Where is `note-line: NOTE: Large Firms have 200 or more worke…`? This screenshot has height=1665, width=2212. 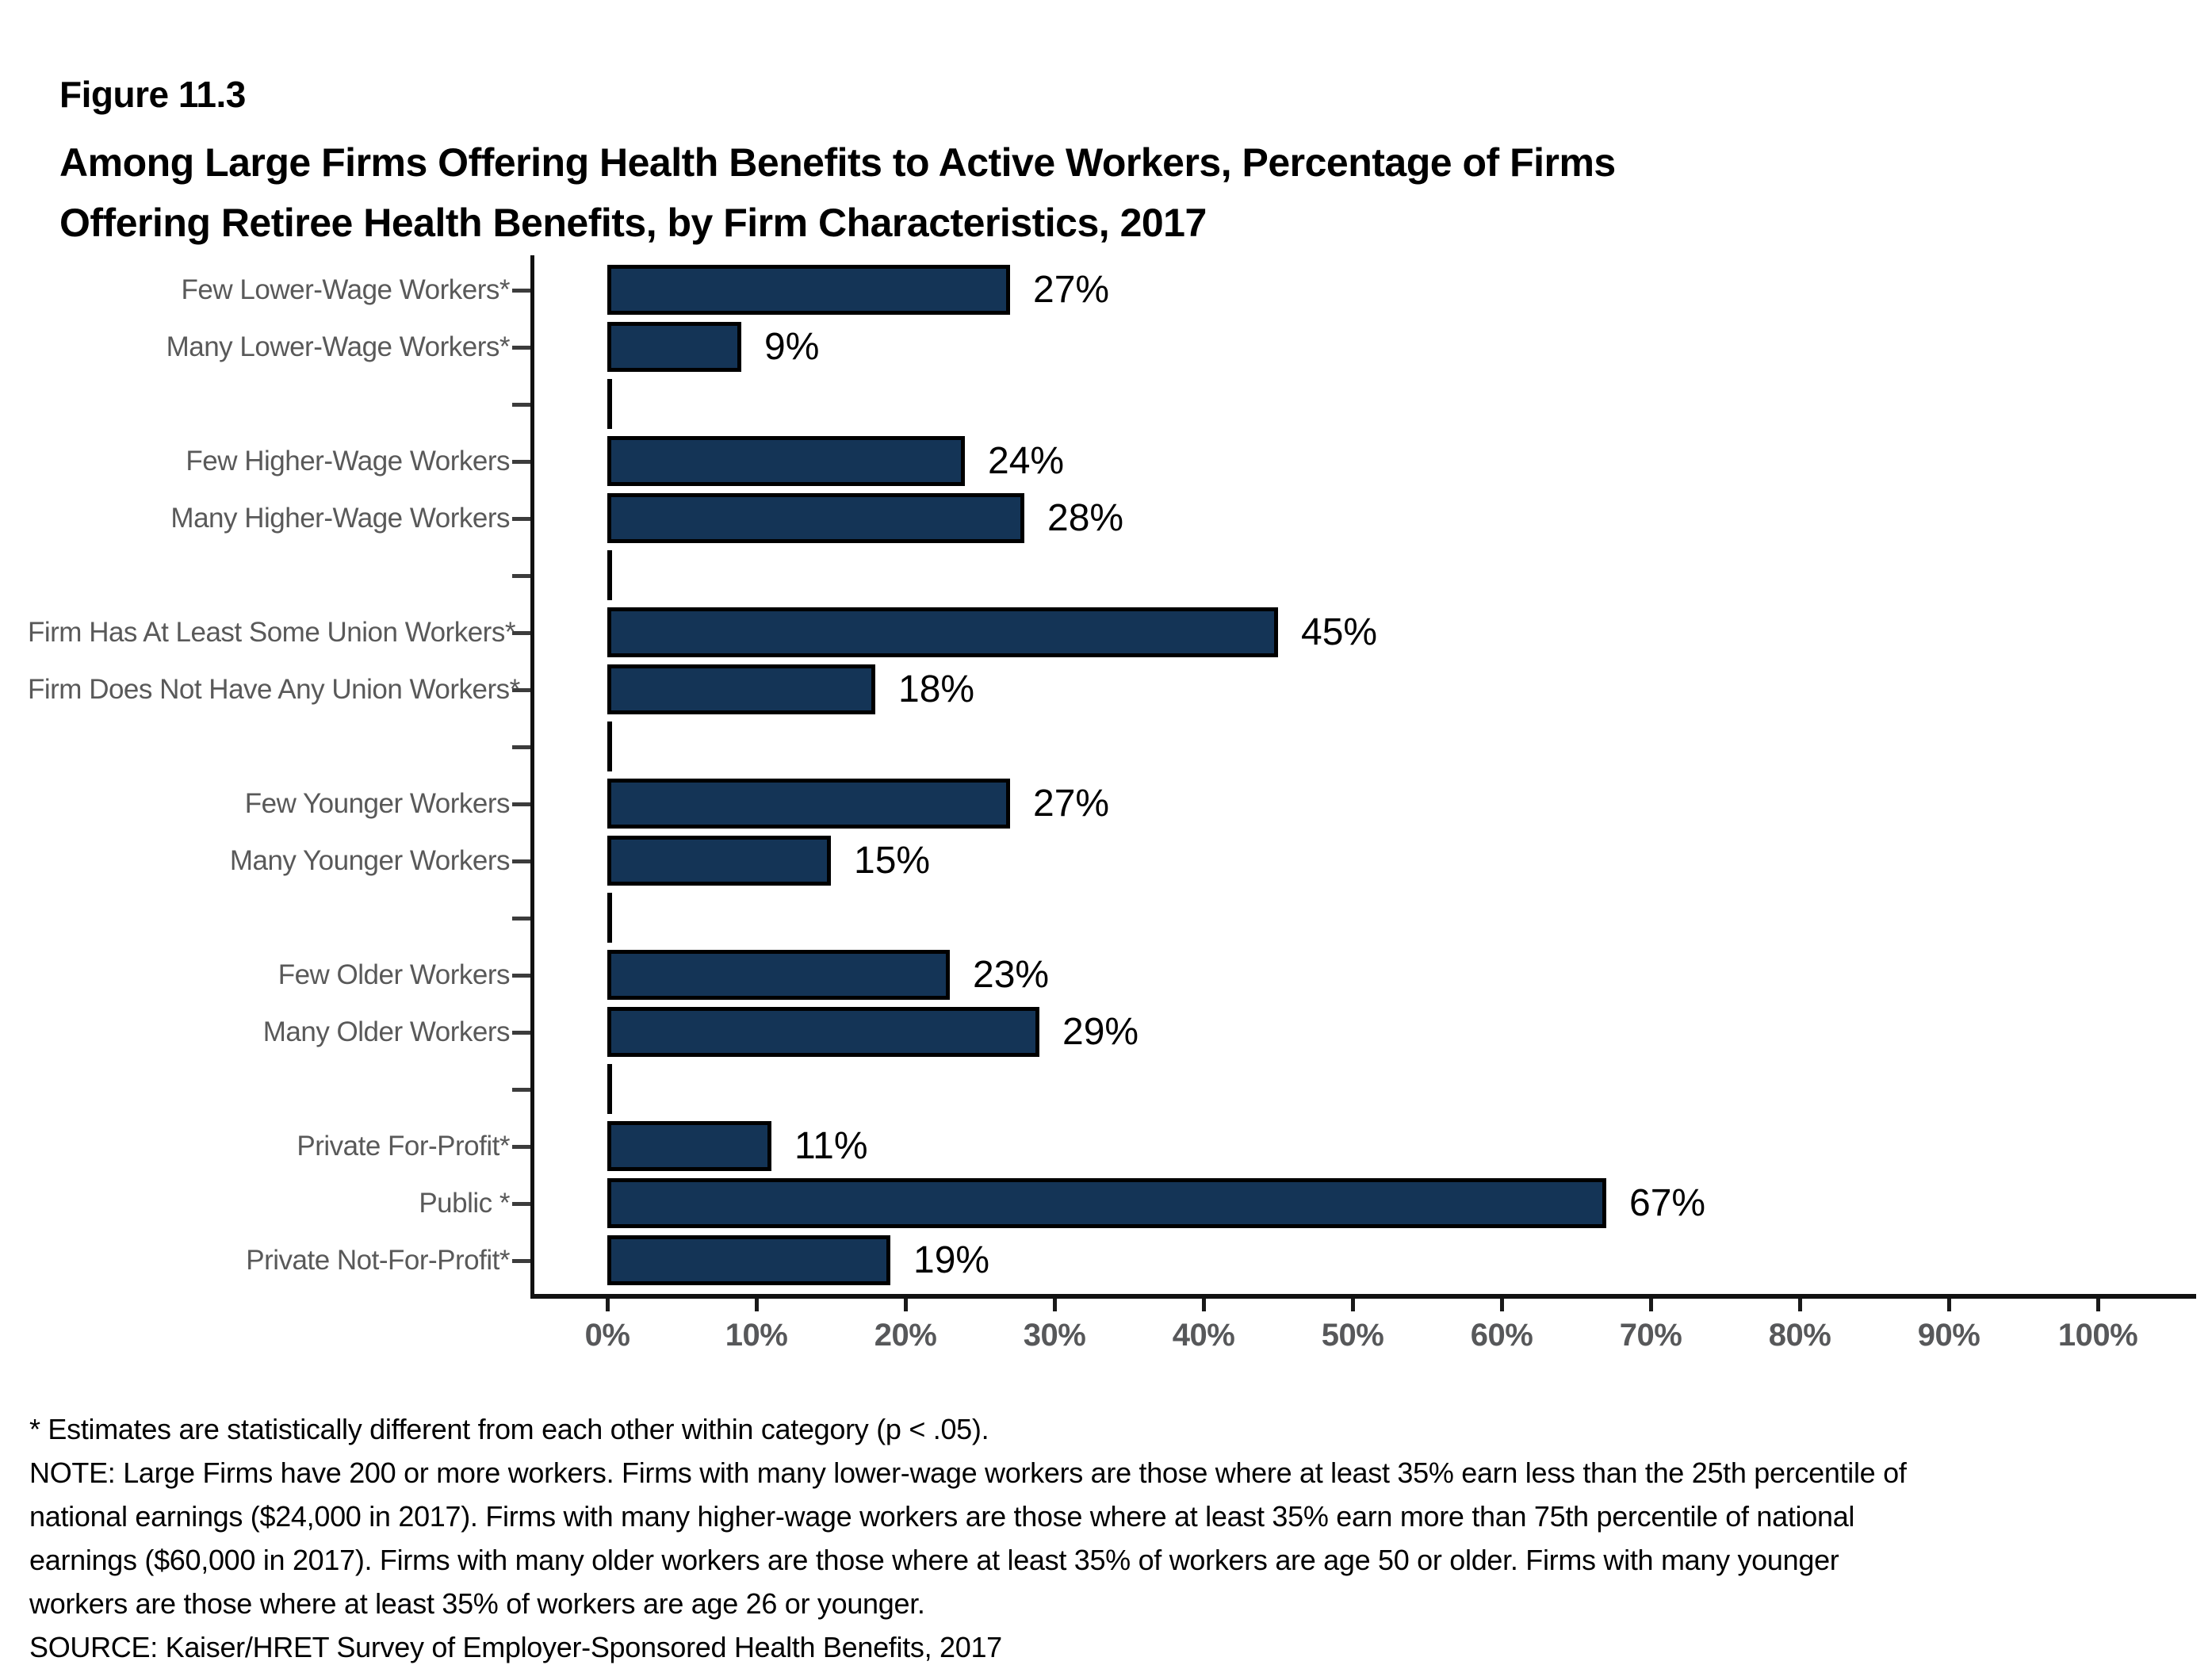 note-line: NOTE: Large Firms have 200 or more worke… is located at coordinates (968, 1472).